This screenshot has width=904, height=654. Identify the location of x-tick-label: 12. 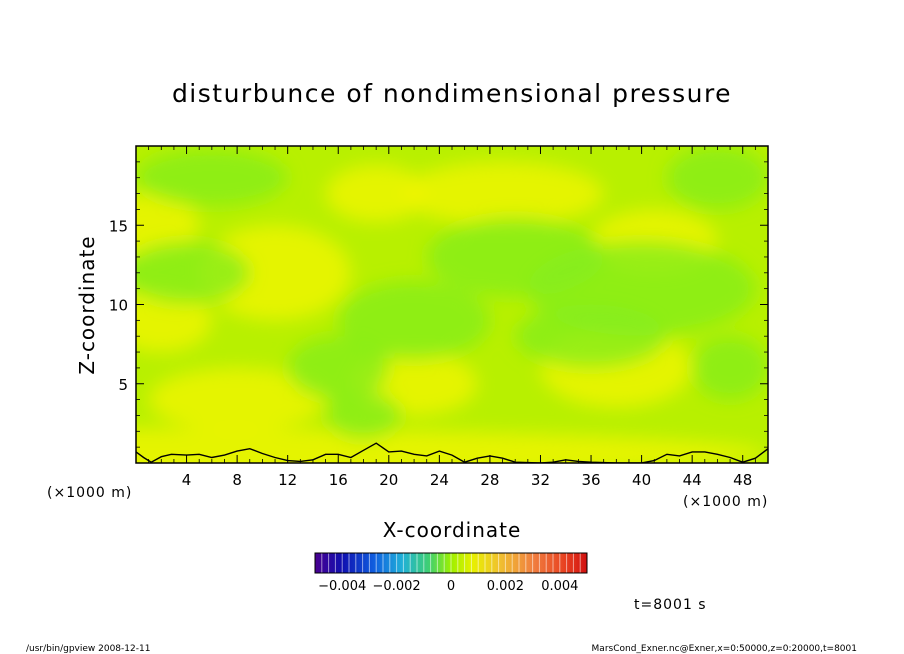
(287, 480).